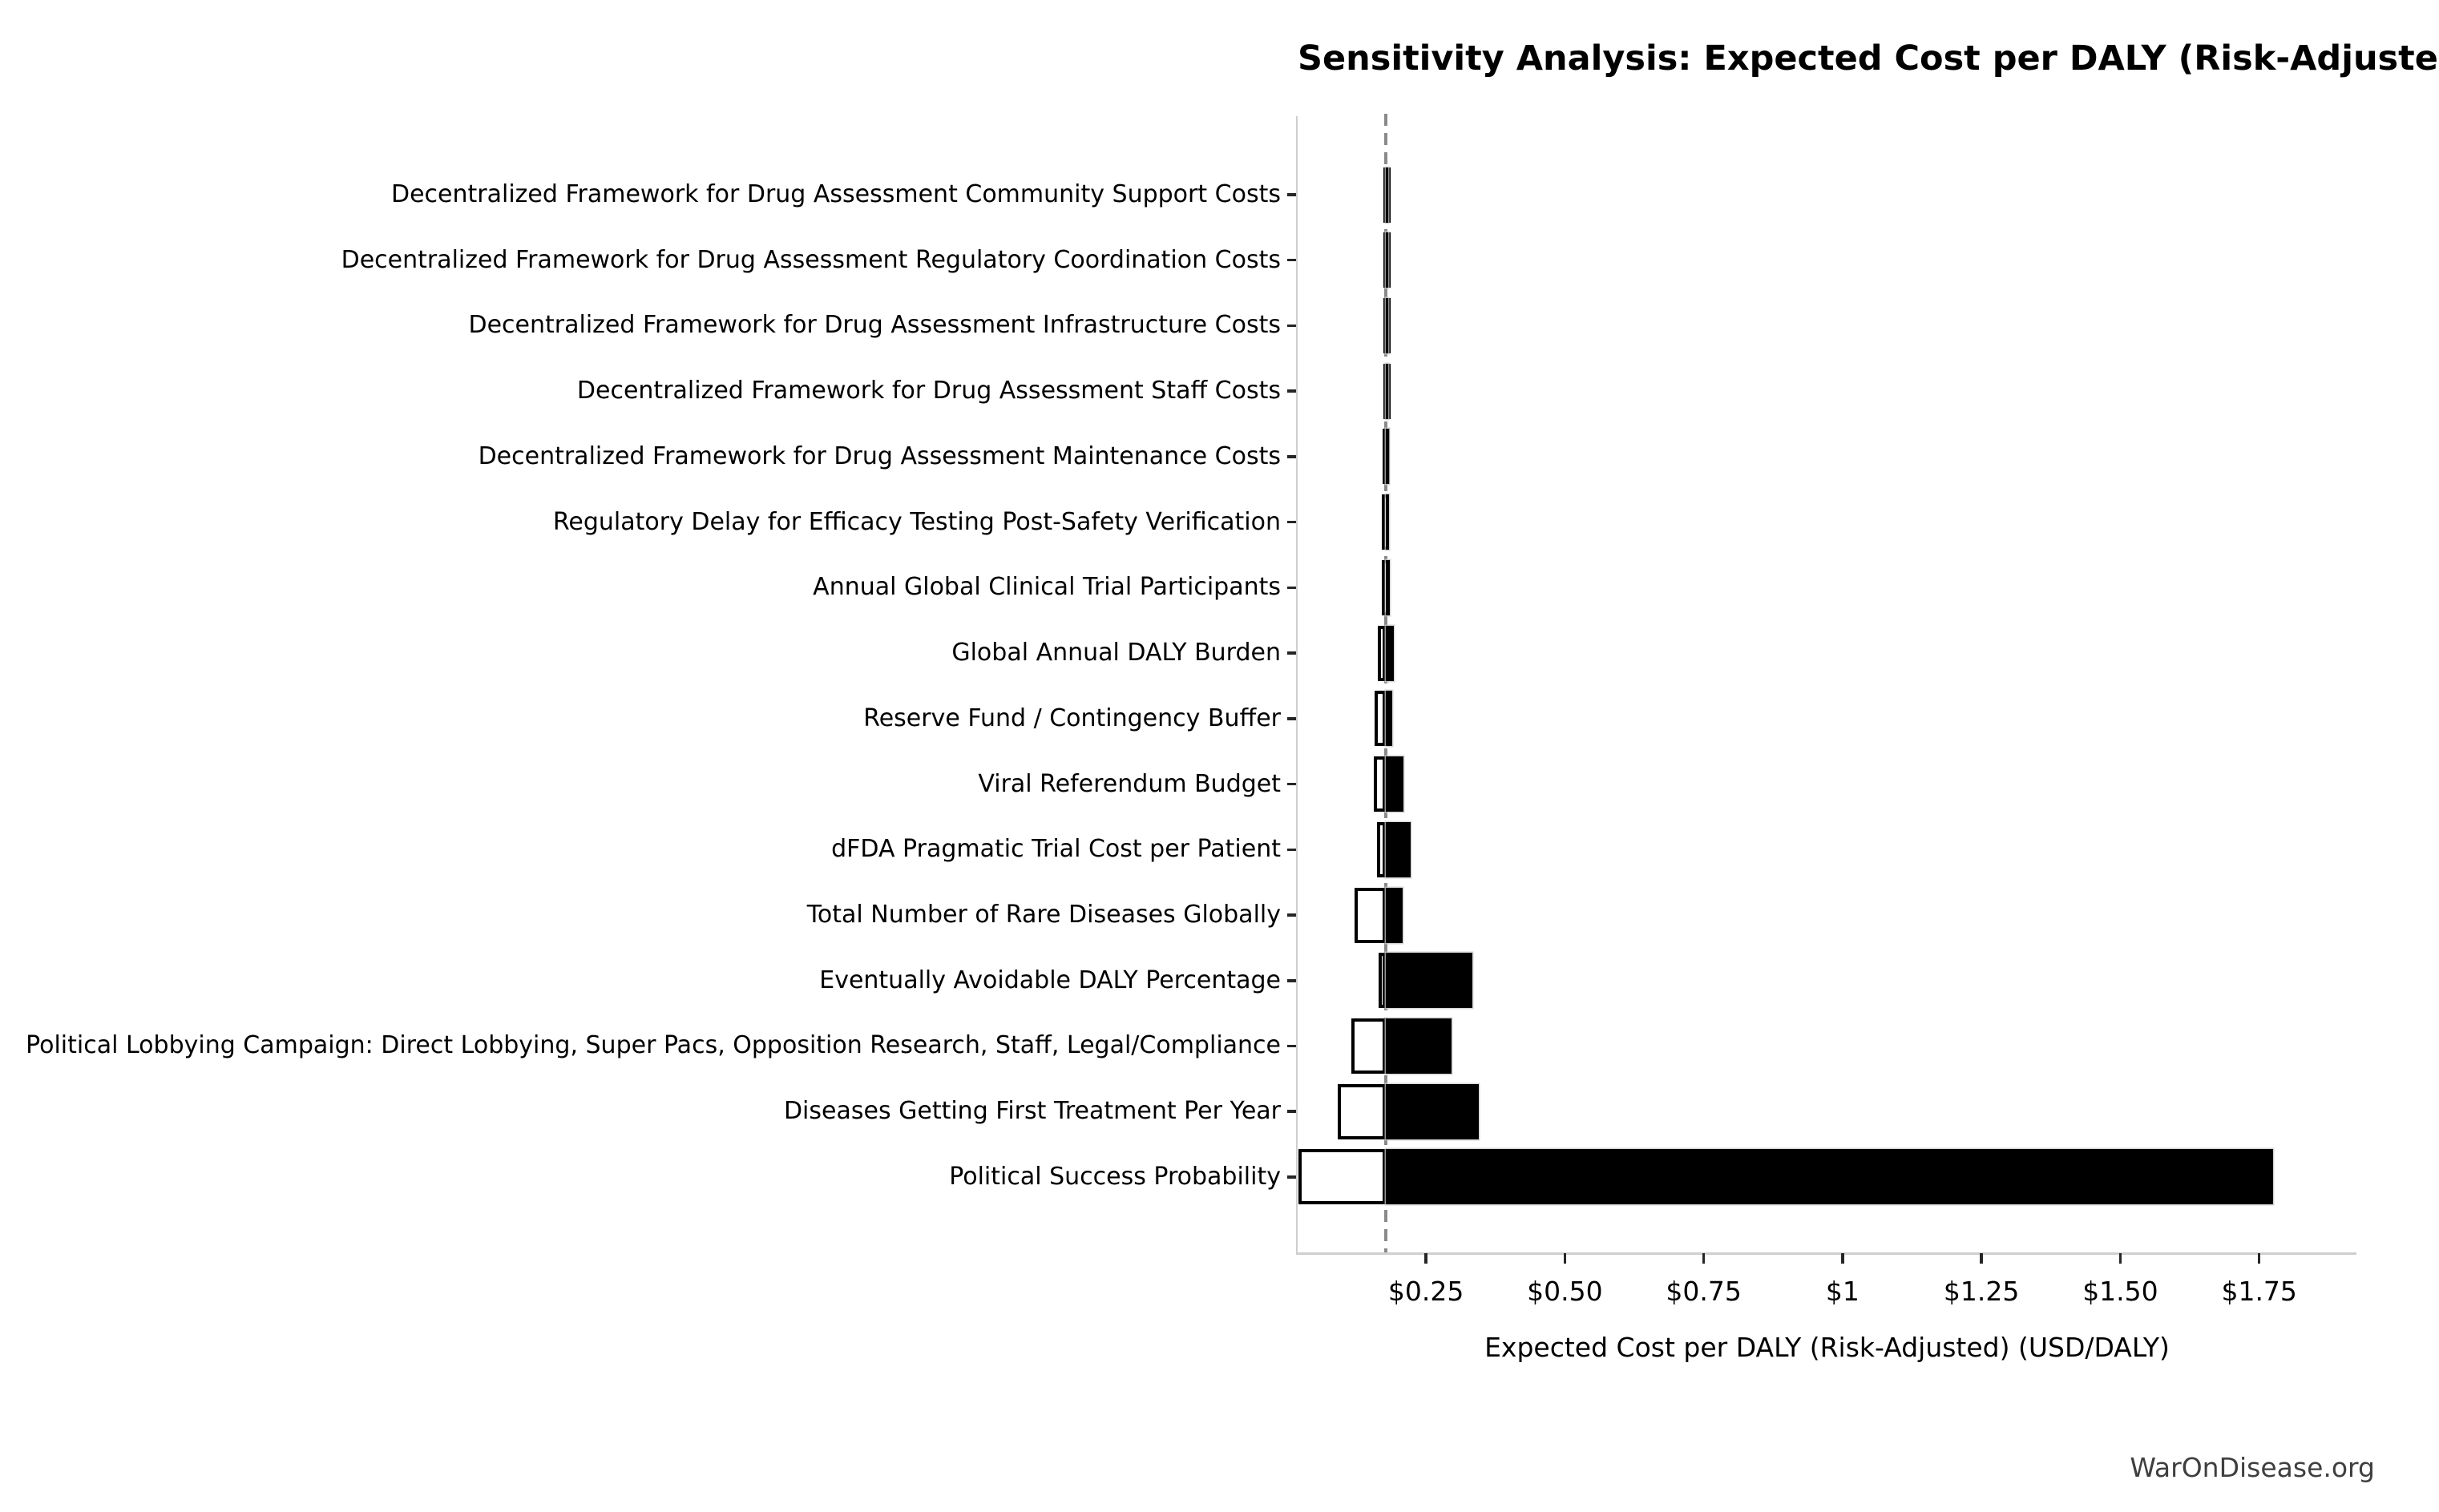 The height and width of the screenshot is (1512, 2439). Describe the element at coordinates (1981, 1291) in the screenshot. I see `x-tick-label: $1.25` at that location.